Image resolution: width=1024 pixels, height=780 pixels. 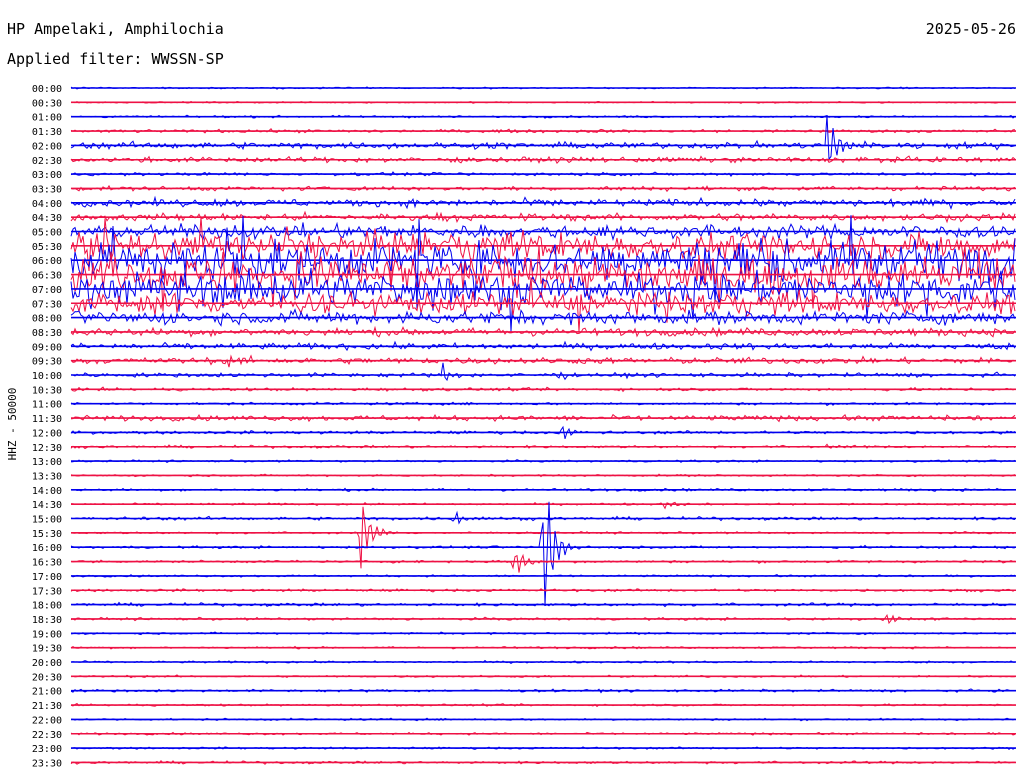 I want to click on time-tick-label: 12:30, so click(x=47, y=448).